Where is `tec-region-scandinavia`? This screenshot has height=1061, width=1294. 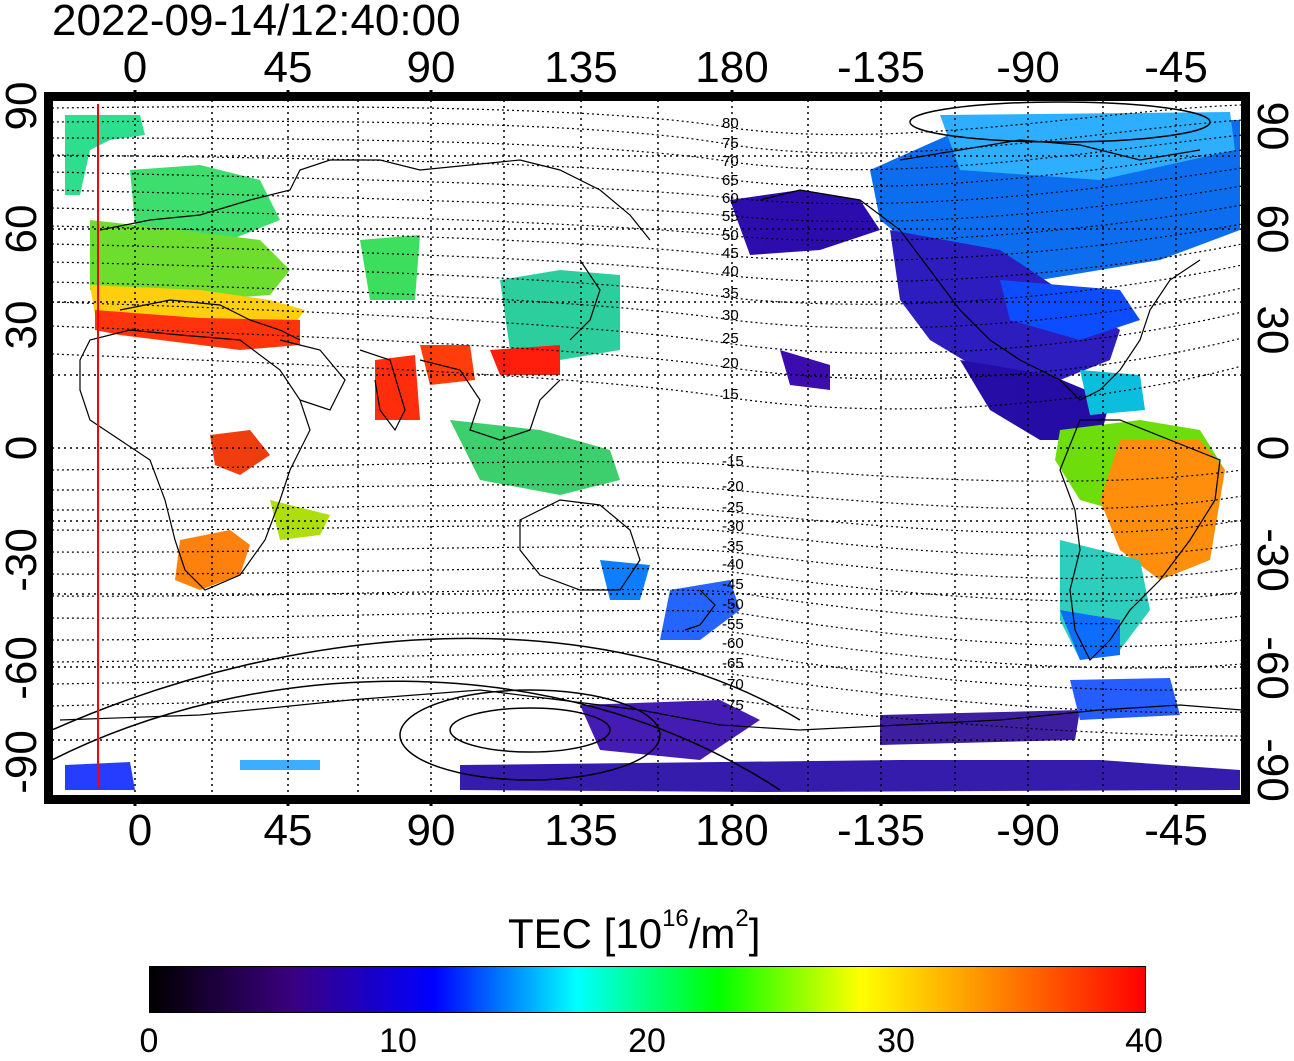 tec-region-scandinavia is located at coordinates (205, 202).